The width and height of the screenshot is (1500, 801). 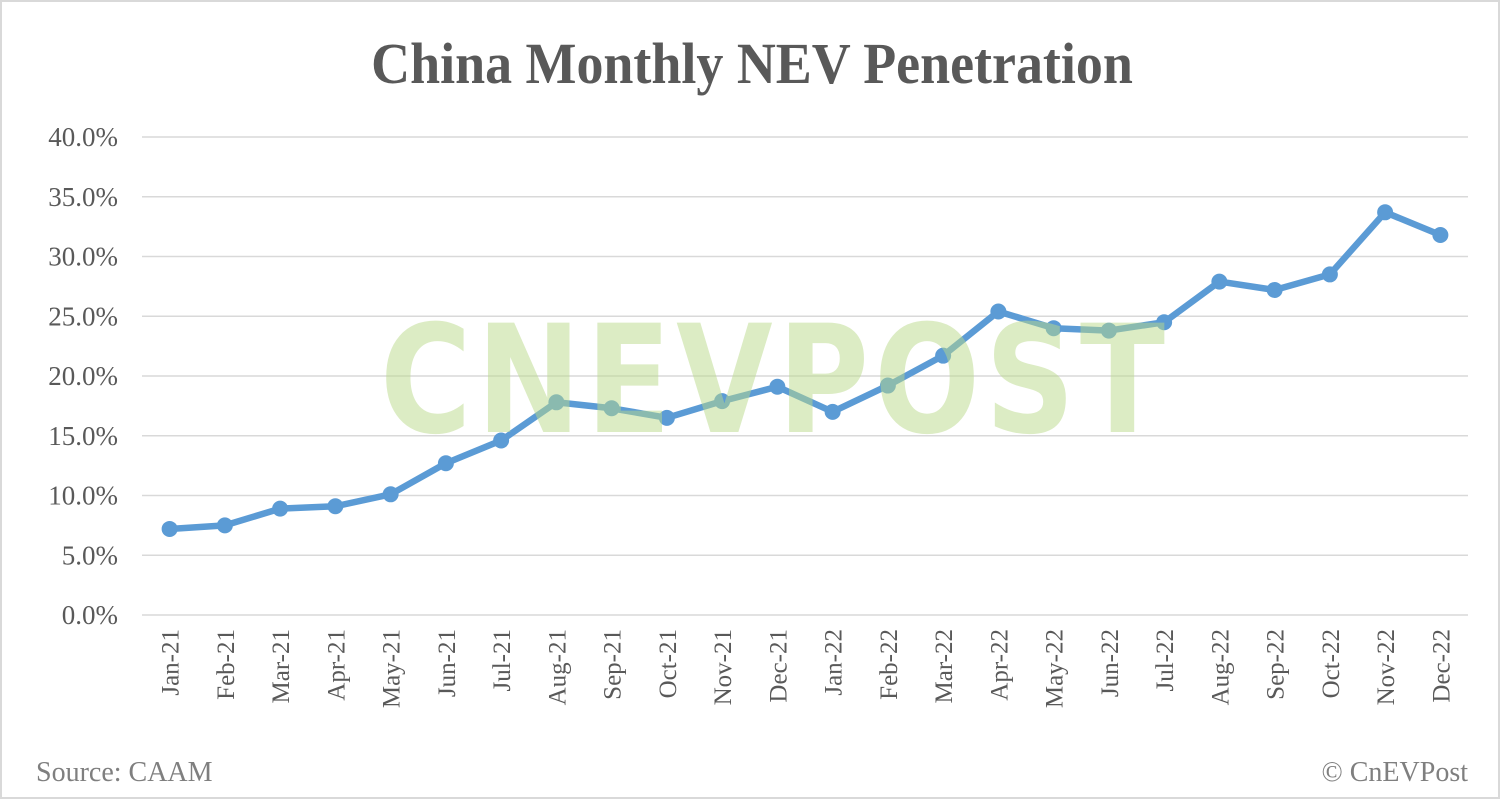 I want to click on watermark-logo: CNEVPOST, so click(x=775, y=381).